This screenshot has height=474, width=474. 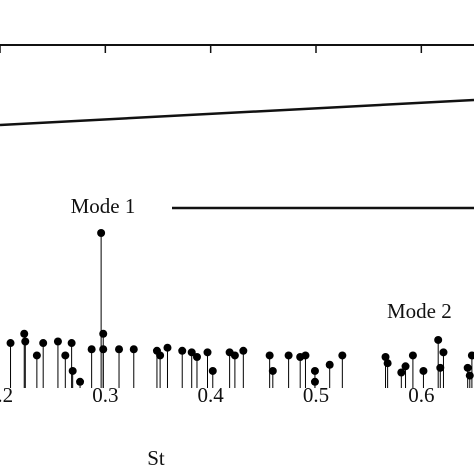 I want to click on upper-panel-line, so click(x=237, y=112).